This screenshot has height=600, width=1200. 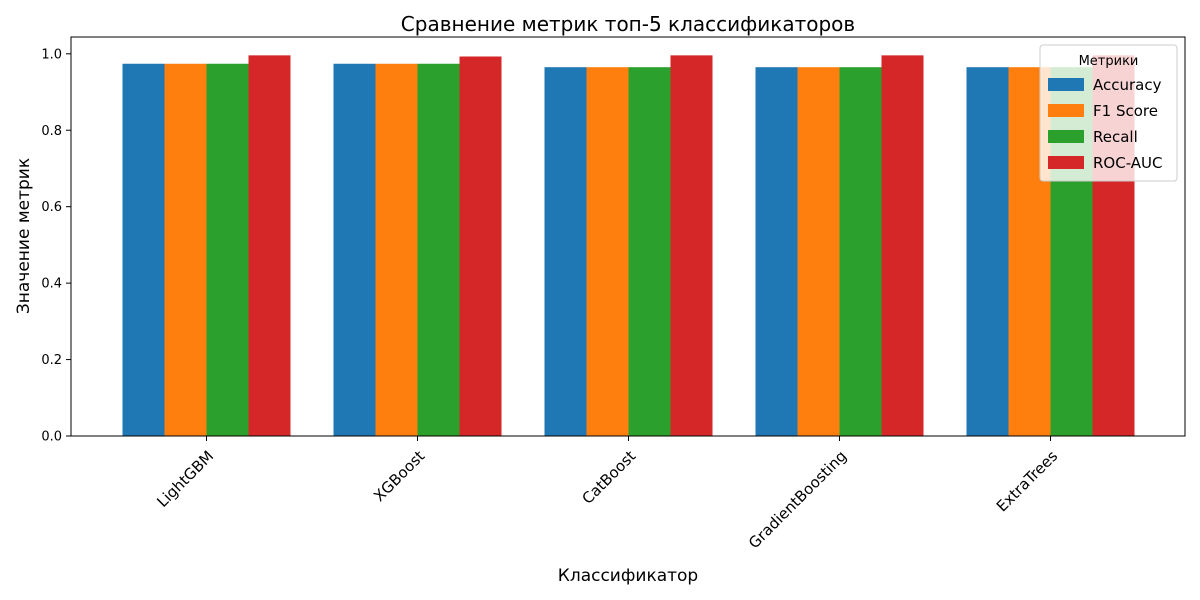 I want to click on legend-label: ROC-AUC, so click(x=1128, y=163).